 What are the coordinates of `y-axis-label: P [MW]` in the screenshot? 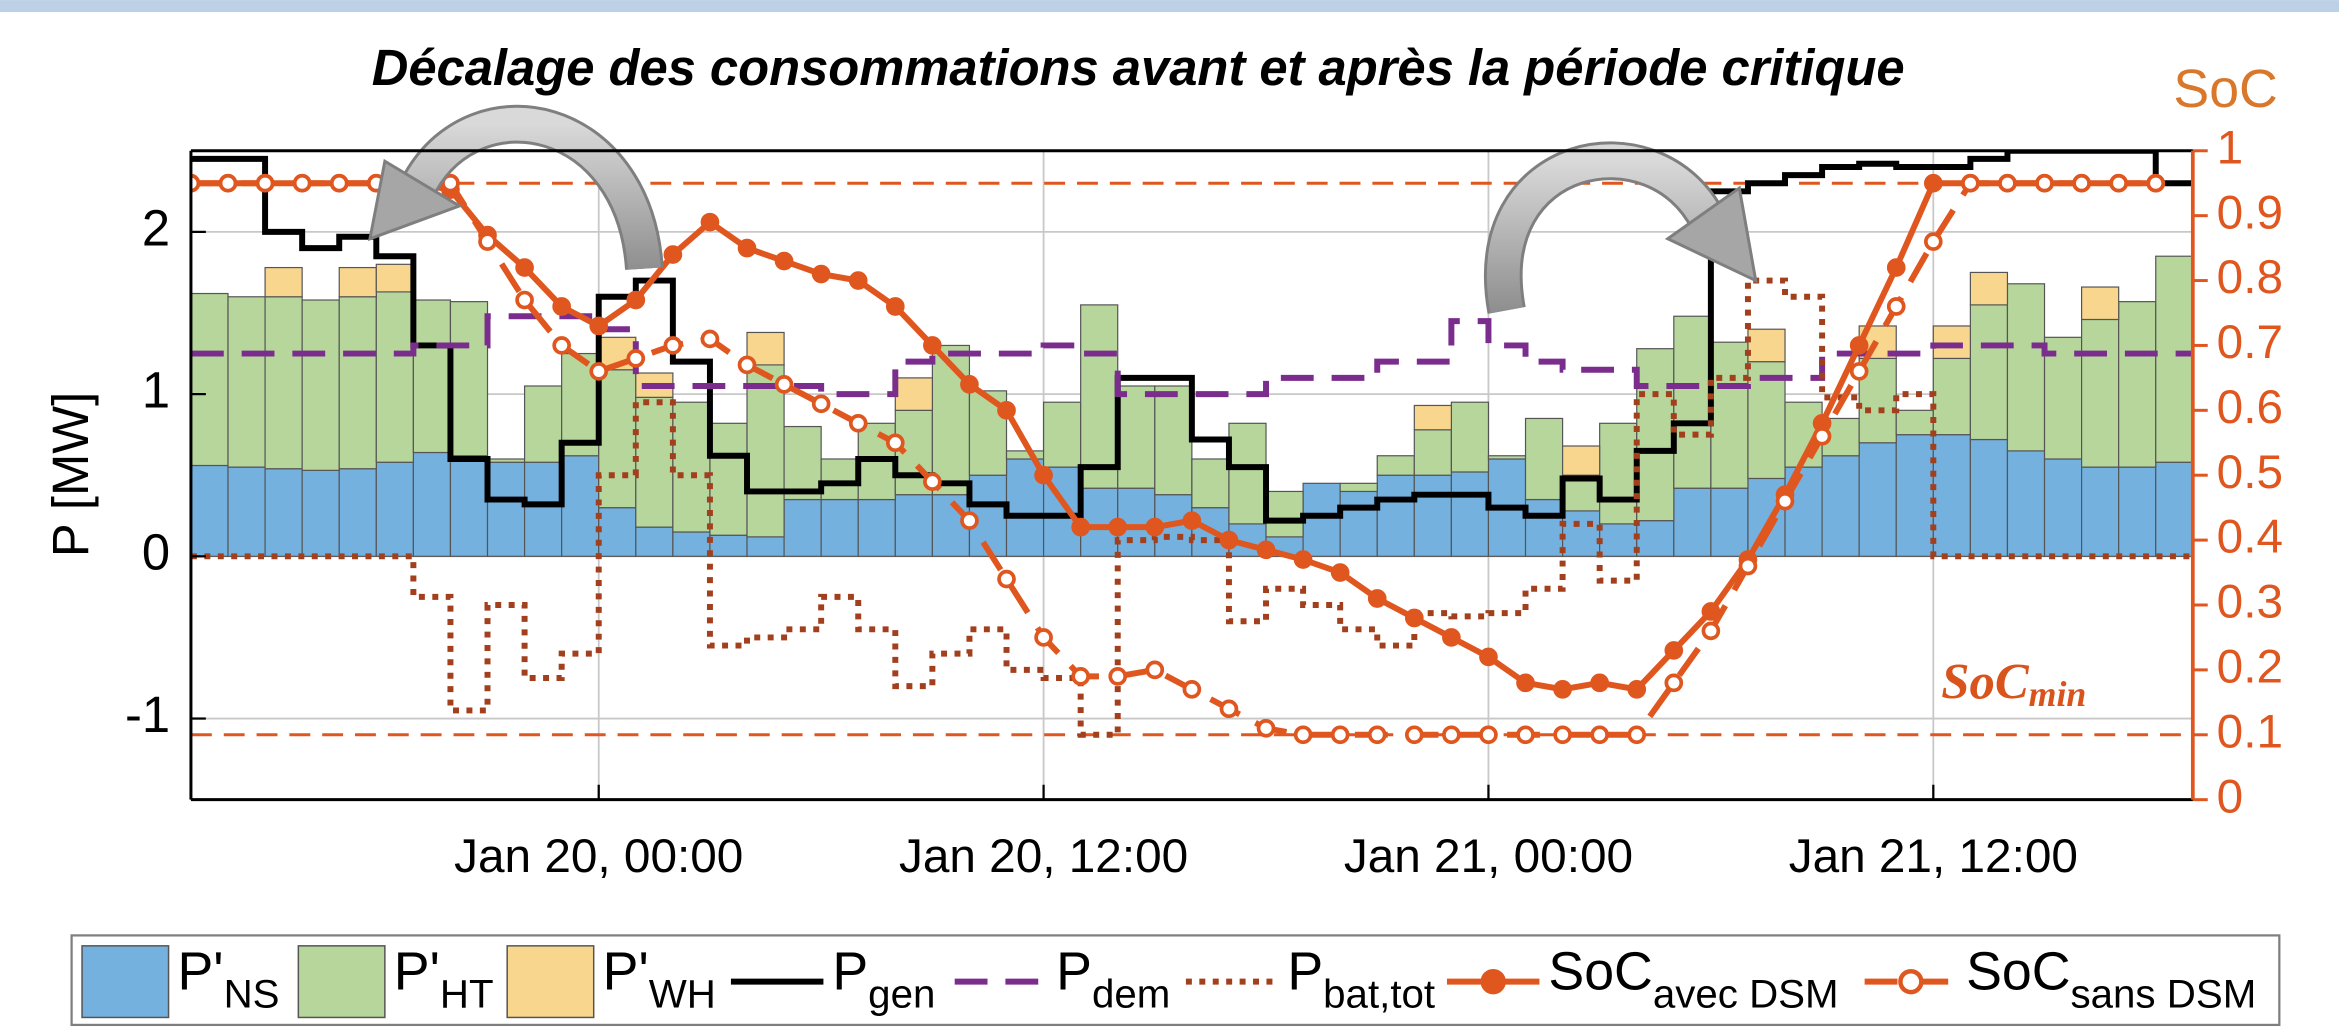 It's located at (70, 474).